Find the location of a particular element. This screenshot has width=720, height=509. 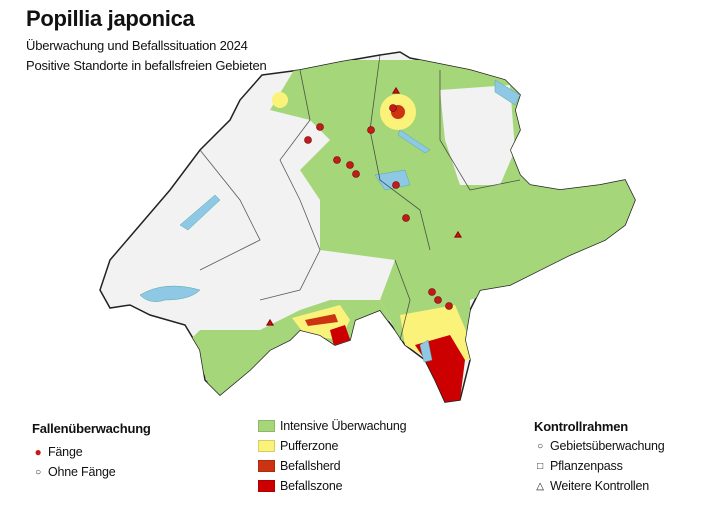

legend-label: Weitere Kontrollen is located at coordinates (600, 486).